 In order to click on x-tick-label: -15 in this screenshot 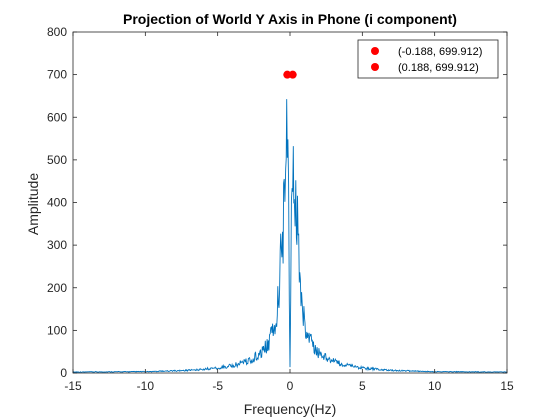, I will do `click(73, 386)`.